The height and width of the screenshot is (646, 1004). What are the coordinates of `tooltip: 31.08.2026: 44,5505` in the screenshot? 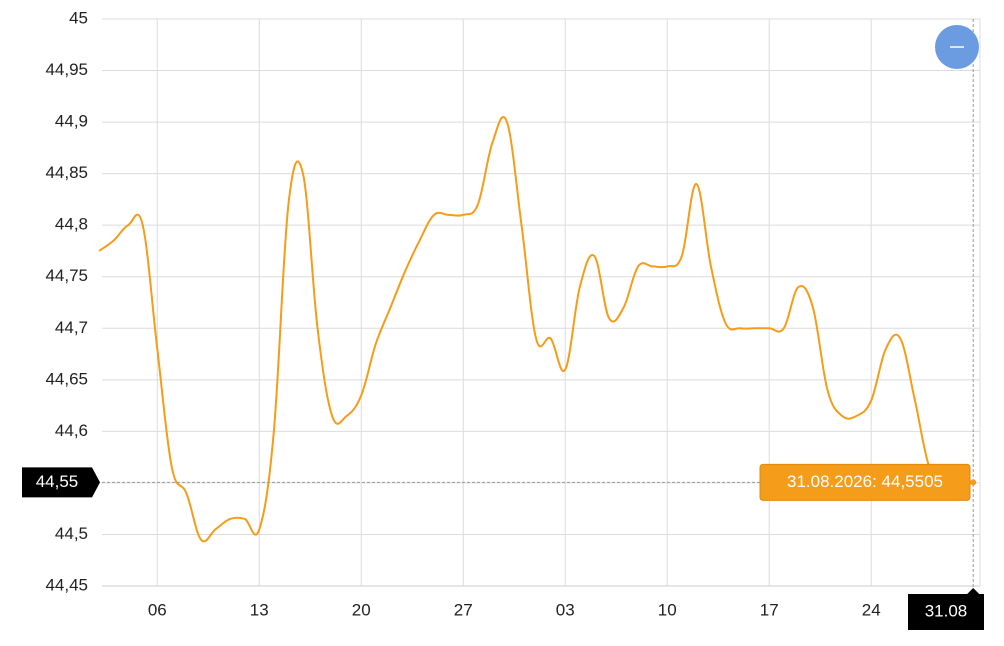 It's located at (865, 482).